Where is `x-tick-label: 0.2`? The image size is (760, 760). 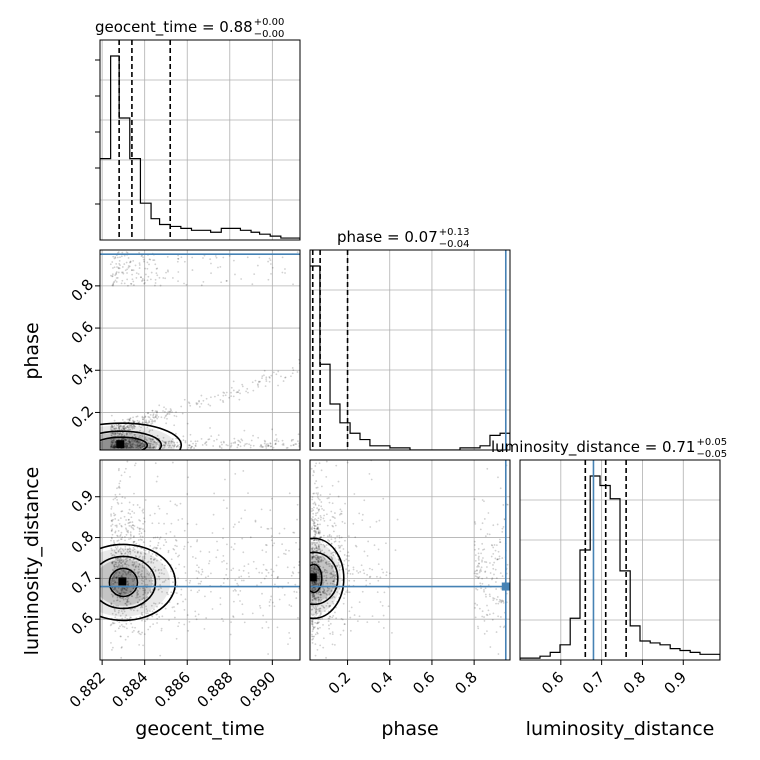
x-tick-label: 0.2 is located at coordinates (340, 683).